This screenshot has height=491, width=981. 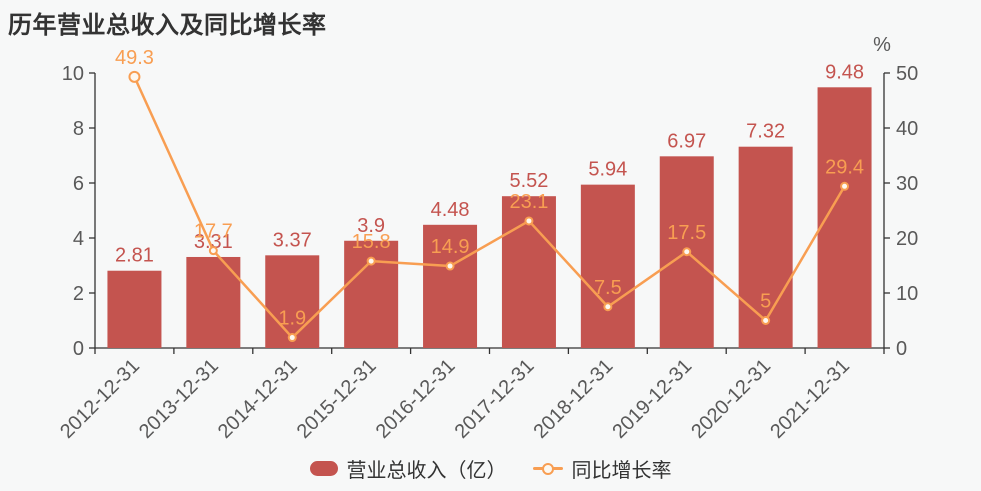 I want to click on legend: 营业总收入（亿） 同比增长率, so click(x=490, y=468).